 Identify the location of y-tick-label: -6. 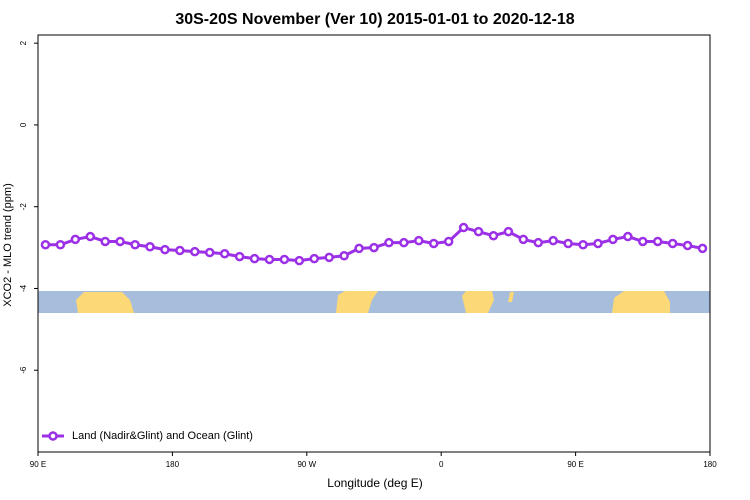
(23, 370).